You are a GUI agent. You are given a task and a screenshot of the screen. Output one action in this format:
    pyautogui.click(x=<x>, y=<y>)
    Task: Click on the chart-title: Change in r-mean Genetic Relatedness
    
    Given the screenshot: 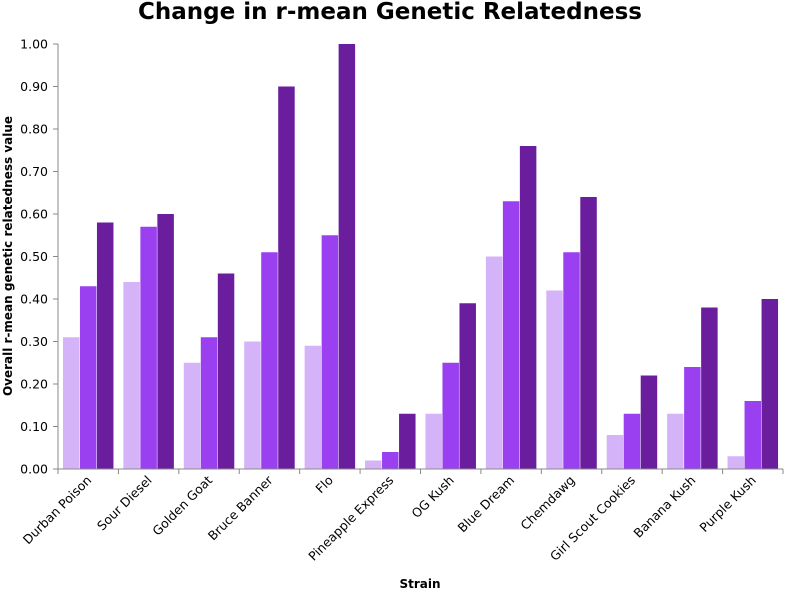 What is the action you would take?
    pyautogui.click(x=390, y=12)
    